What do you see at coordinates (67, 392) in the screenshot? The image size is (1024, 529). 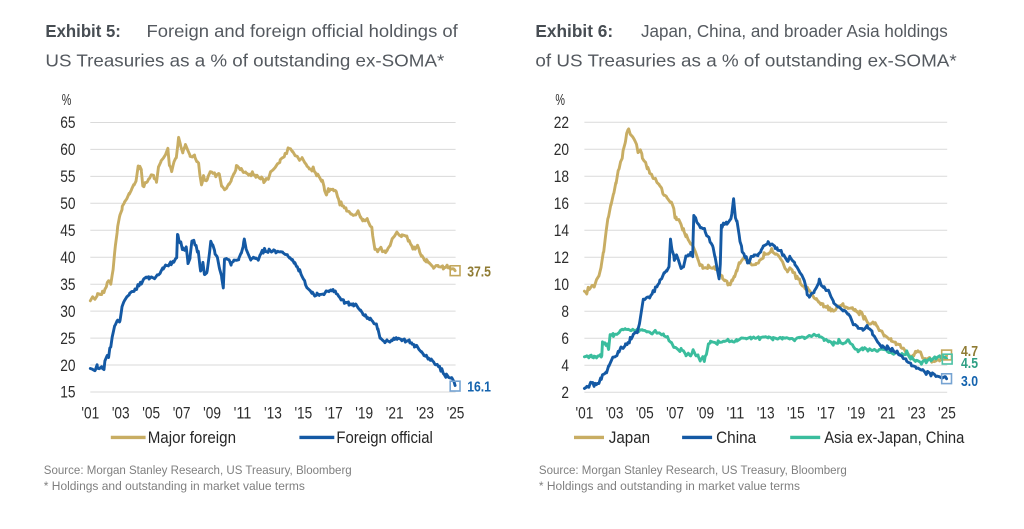 I see `svg-text: 15` at bounding box center [67, 392].